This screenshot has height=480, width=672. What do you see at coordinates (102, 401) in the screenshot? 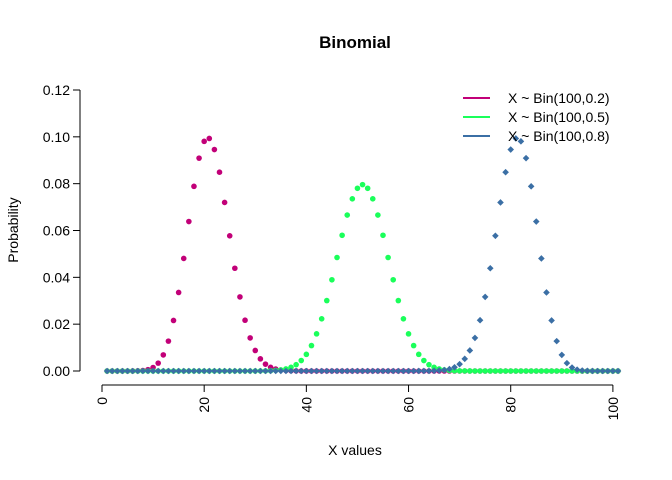
I see `x-tick-label: 0` at bounding box center [102, 401].